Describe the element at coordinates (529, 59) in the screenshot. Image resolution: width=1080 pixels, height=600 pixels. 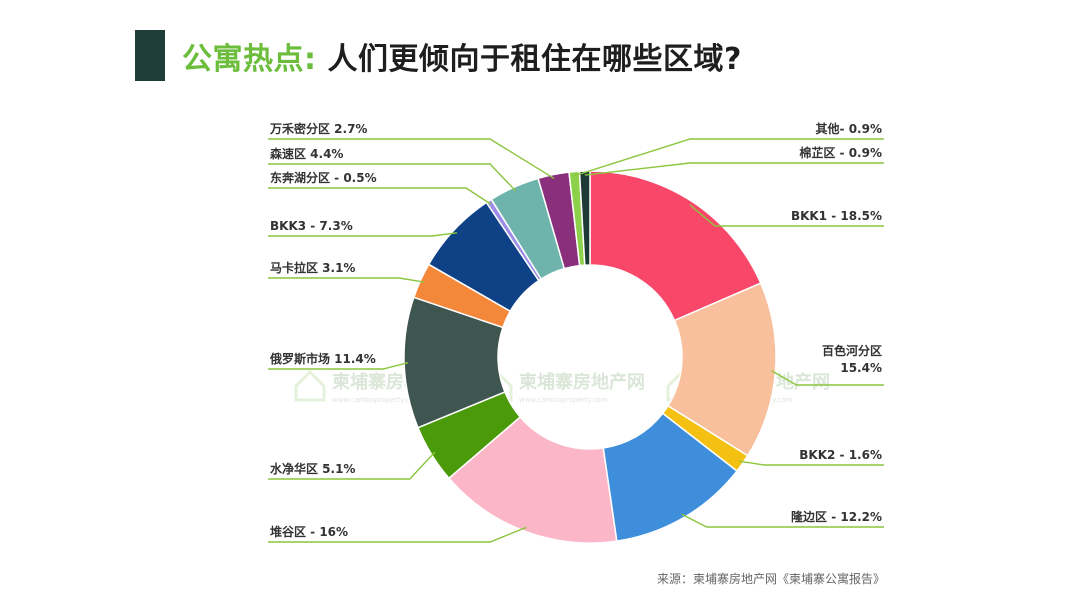
I see `title-main-text: 人们更倾向于租住在哪些区域?` at that location.